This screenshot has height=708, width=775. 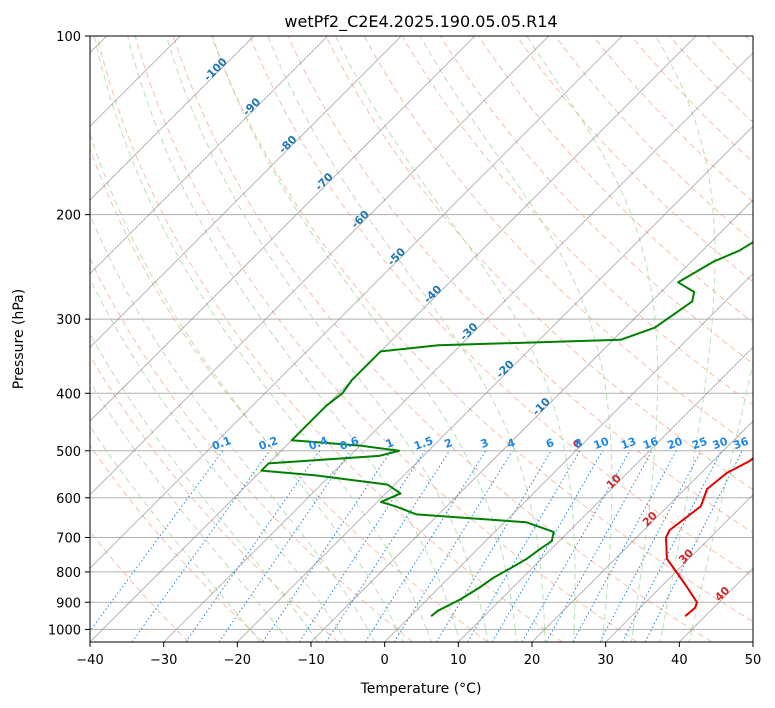 What do you see at coordinates (722, 594) in the screenshot?
I see `isotherm-label: 40` at bounding box center [722, 594].